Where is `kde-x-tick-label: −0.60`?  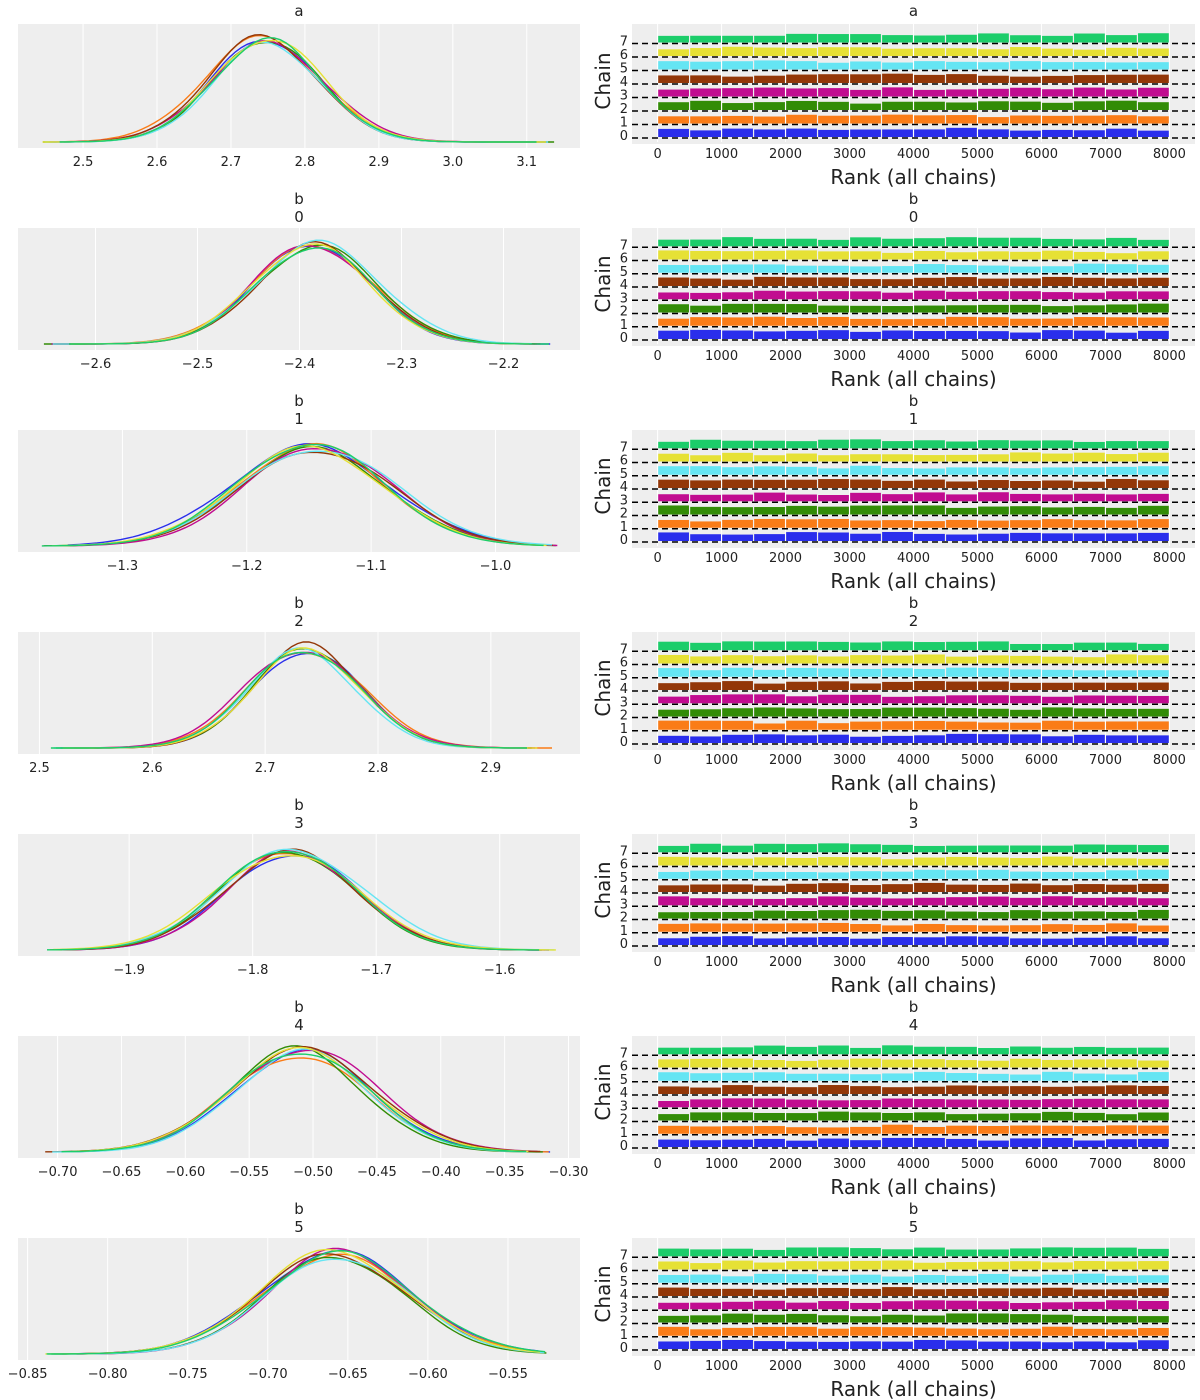
kde-x-tick-label: −0.60 is located at coordinates (428, 1374).